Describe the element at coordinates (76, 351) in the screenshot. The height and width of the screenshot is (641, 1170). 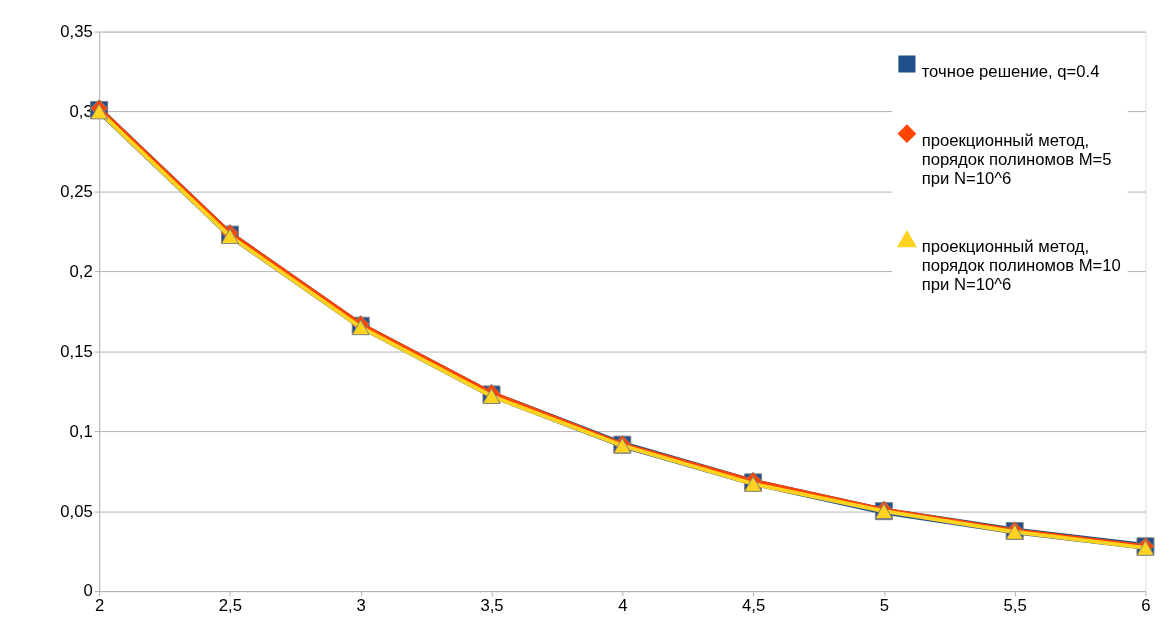
I see `y-tick-label: 0,15` at that location.